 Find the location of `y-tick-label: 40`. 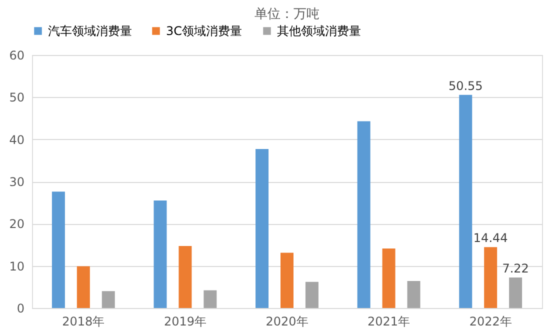

y-tick-label: 40 is located at coordinates (16, 139).